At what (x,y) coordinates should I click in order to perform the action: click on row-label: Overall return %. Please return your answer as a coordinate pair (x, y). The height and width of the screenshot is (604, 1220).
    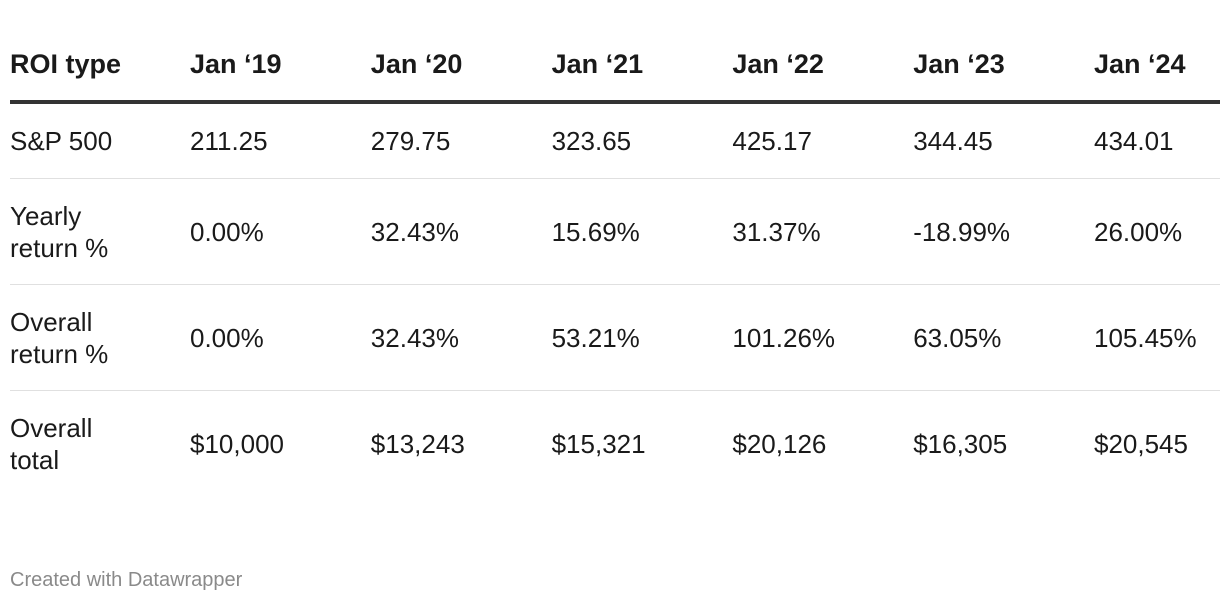
    Looking at the image, I should click on (100, 337).